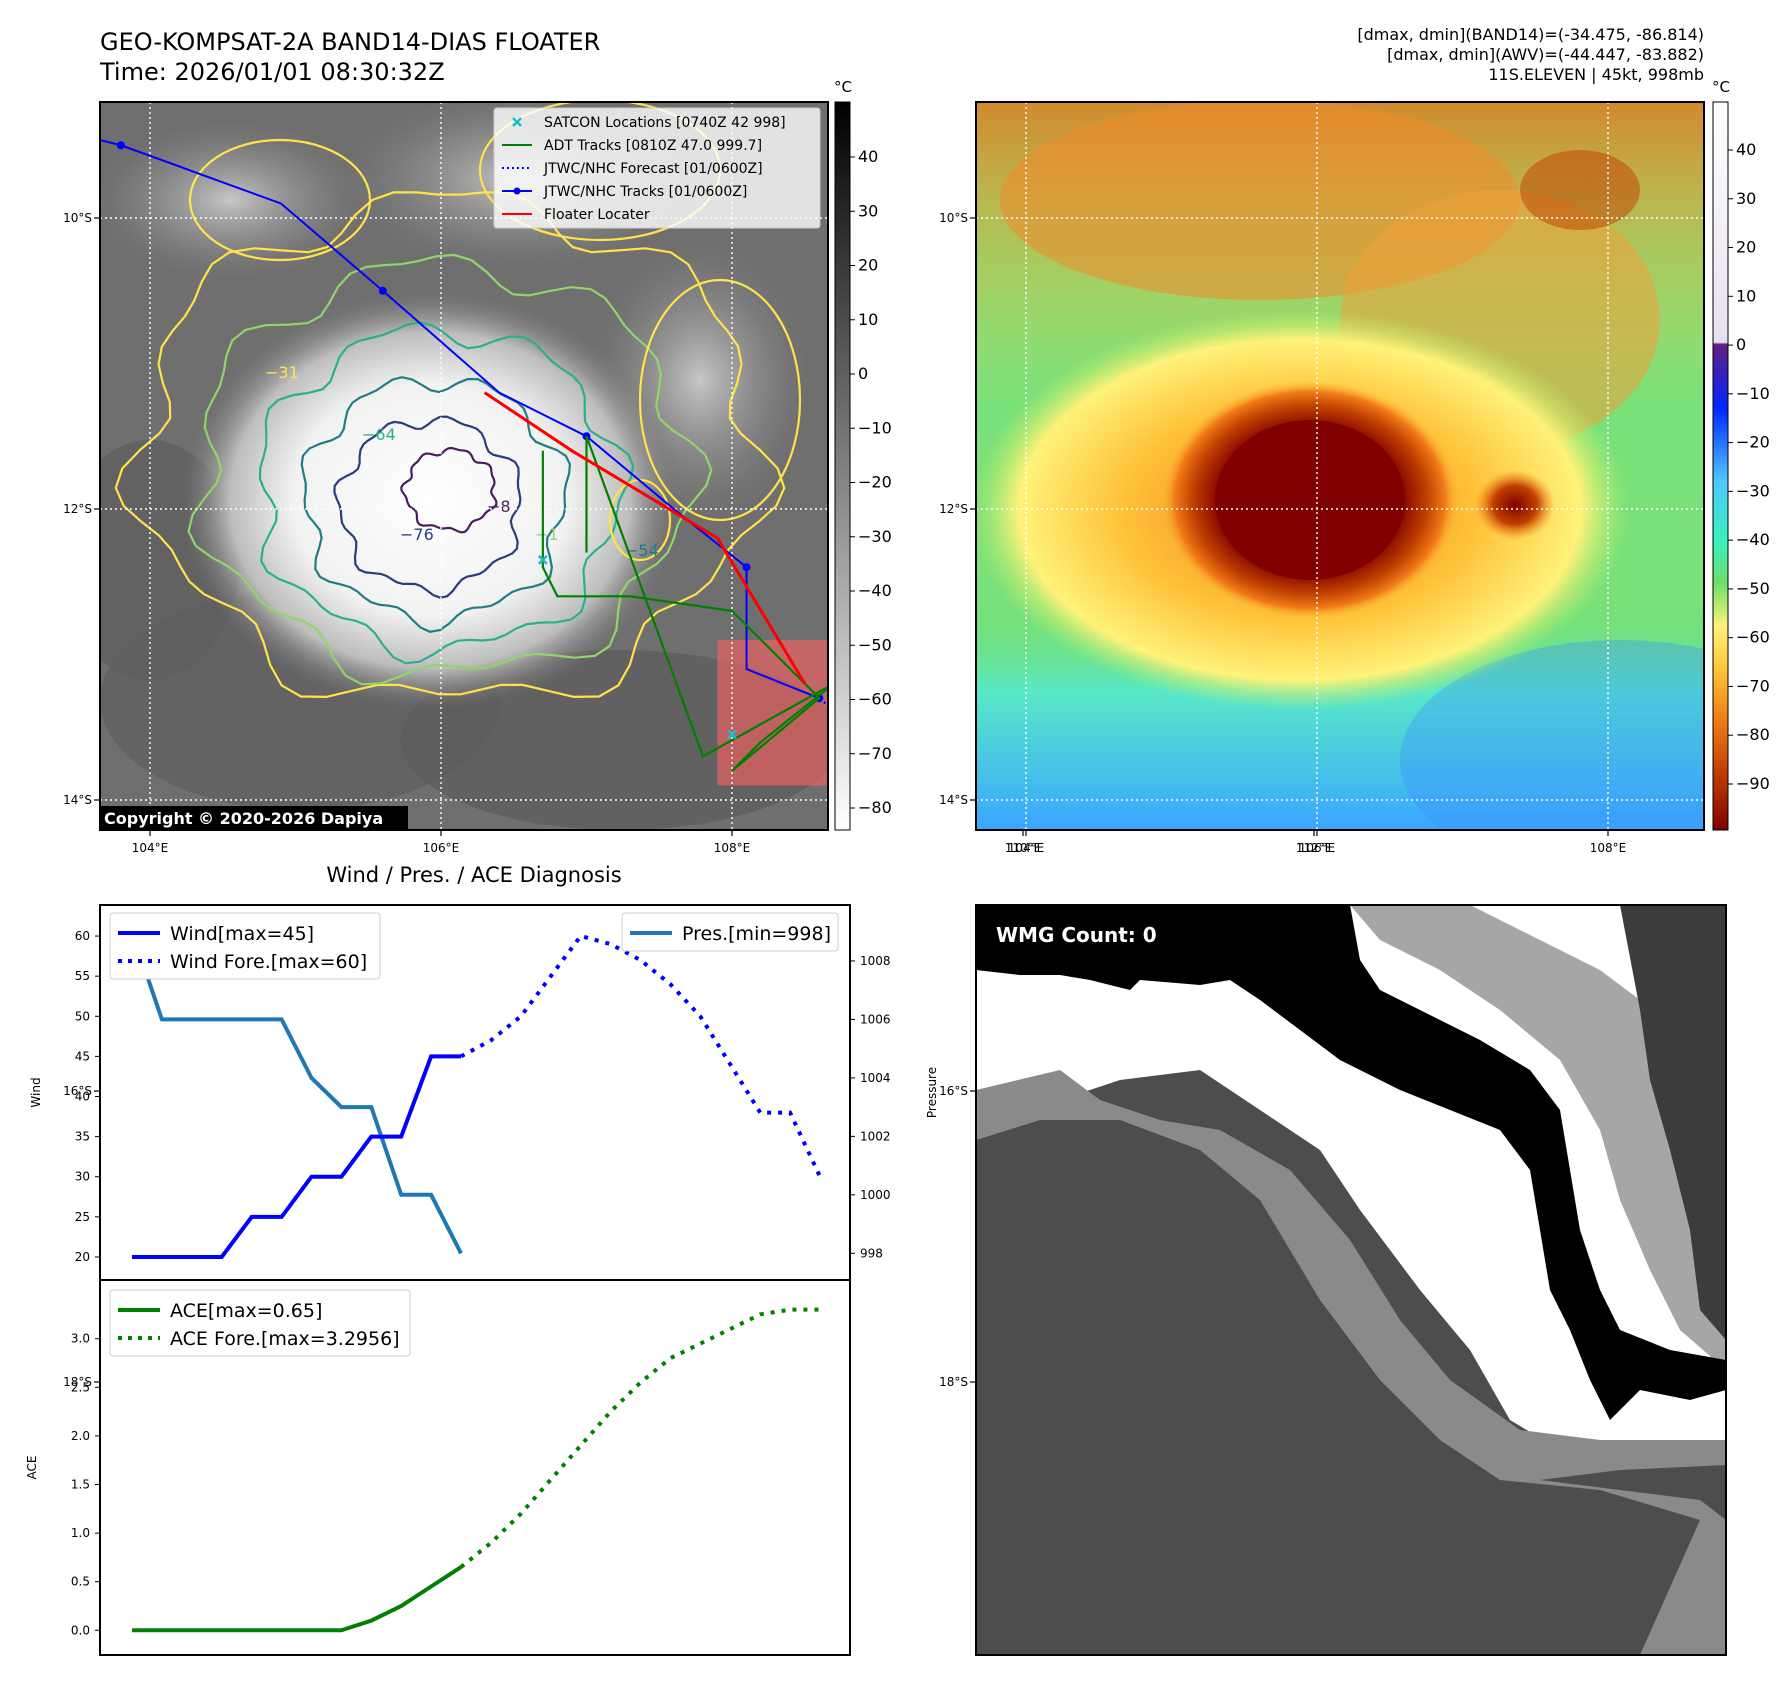  Describe the element at coordinates (82, 976) in the screenshot. I see `y-tick-label: 55` at that location.